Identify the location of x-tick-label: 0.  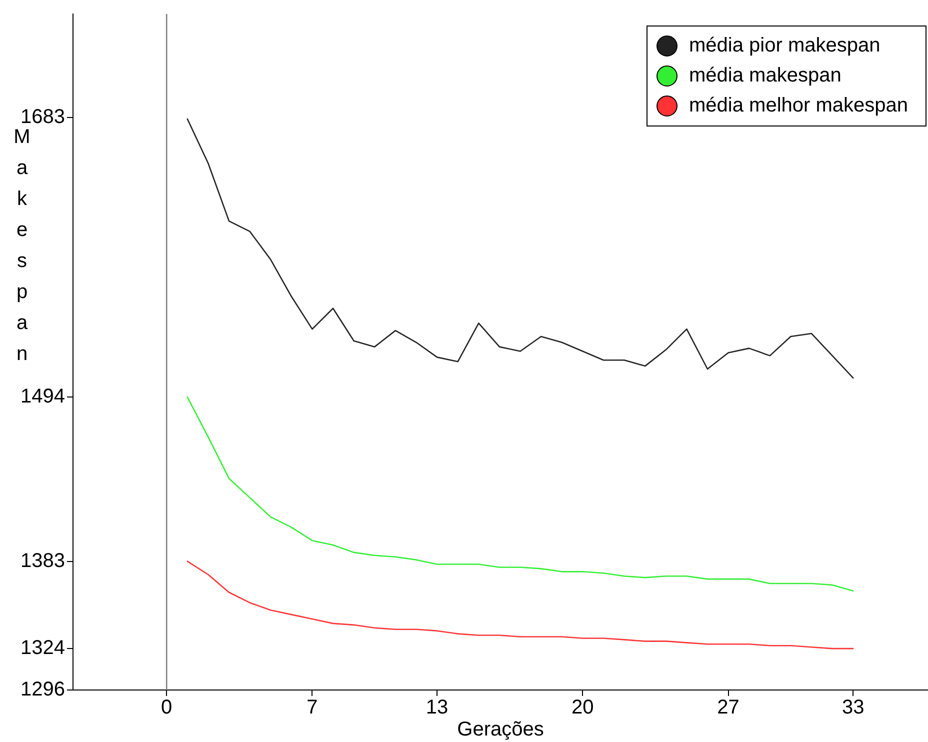
(166, 707).